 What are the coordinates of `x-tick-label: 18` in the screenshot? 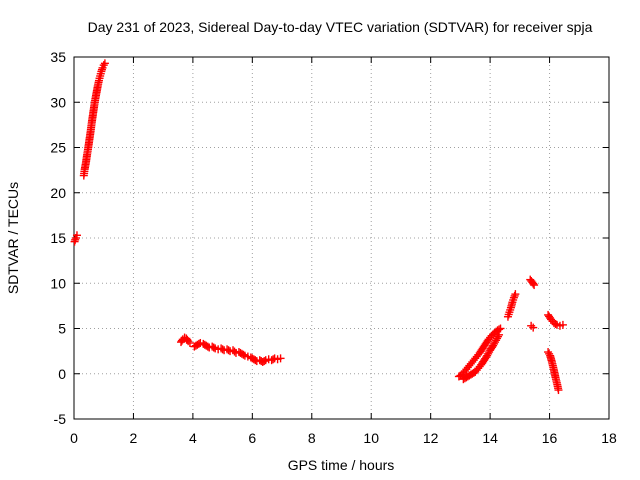 It's located at (609, 438).